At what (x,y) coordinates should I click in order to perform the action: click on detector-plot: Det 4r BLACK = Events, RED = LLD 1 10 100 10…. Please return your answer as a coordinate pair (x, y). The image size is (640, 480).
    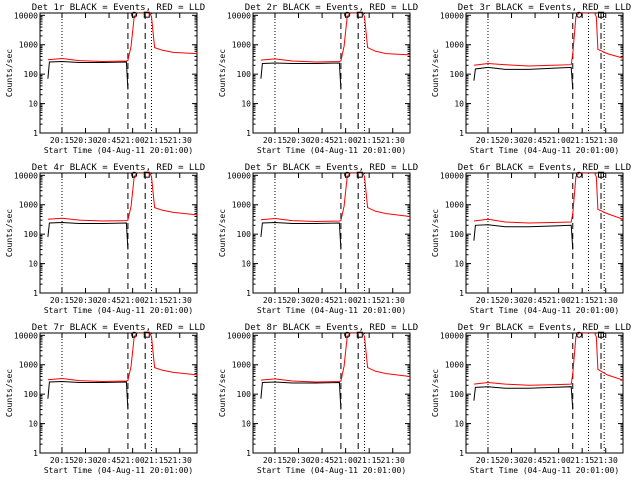
    Looking at the image, I should click on (105, 239).